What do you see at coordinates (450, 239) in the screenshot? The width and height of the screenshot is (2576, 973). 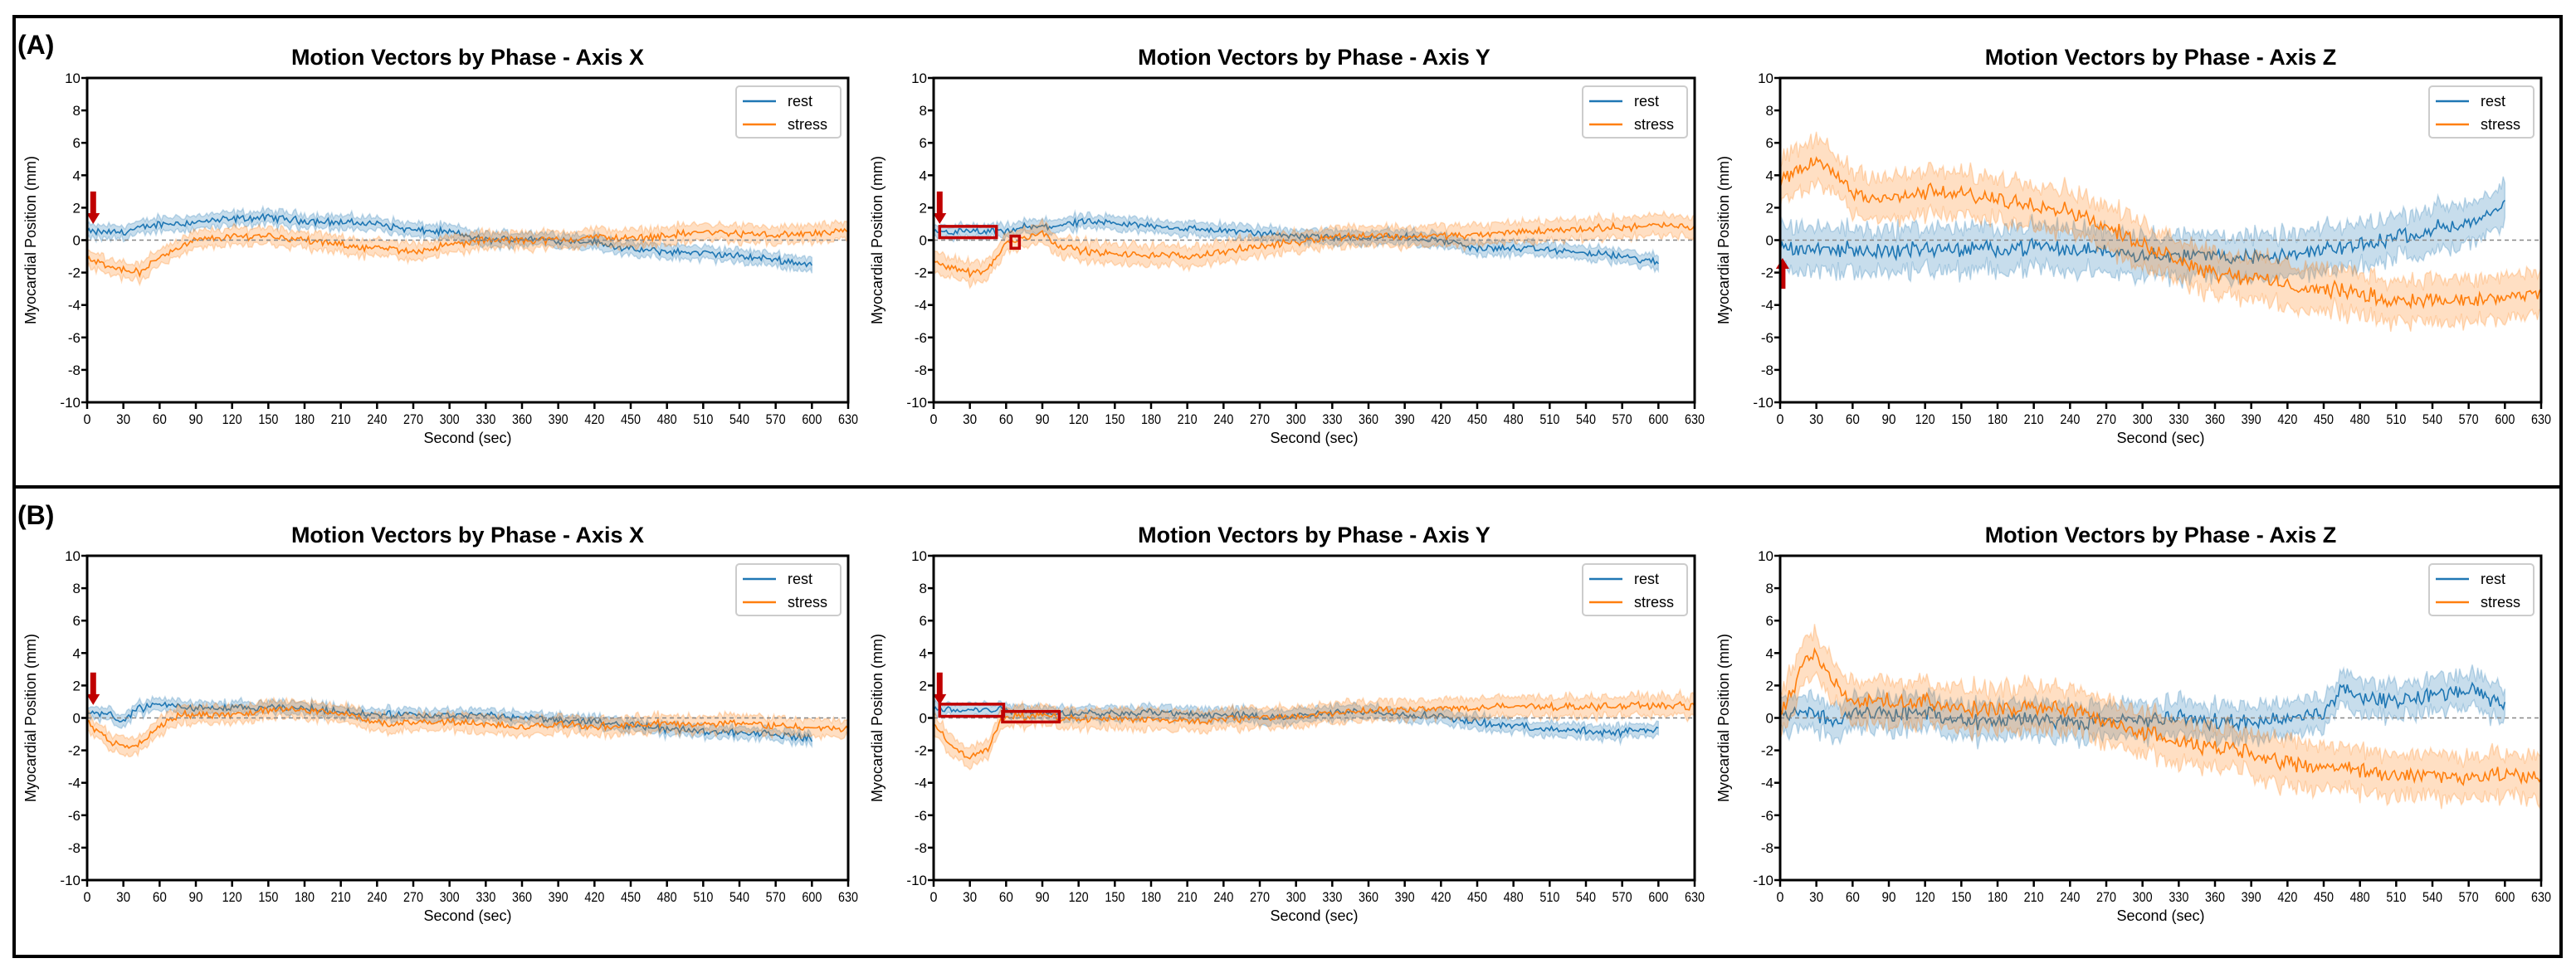 I see `rest-confidence-band` at bounding box center [450, 239].